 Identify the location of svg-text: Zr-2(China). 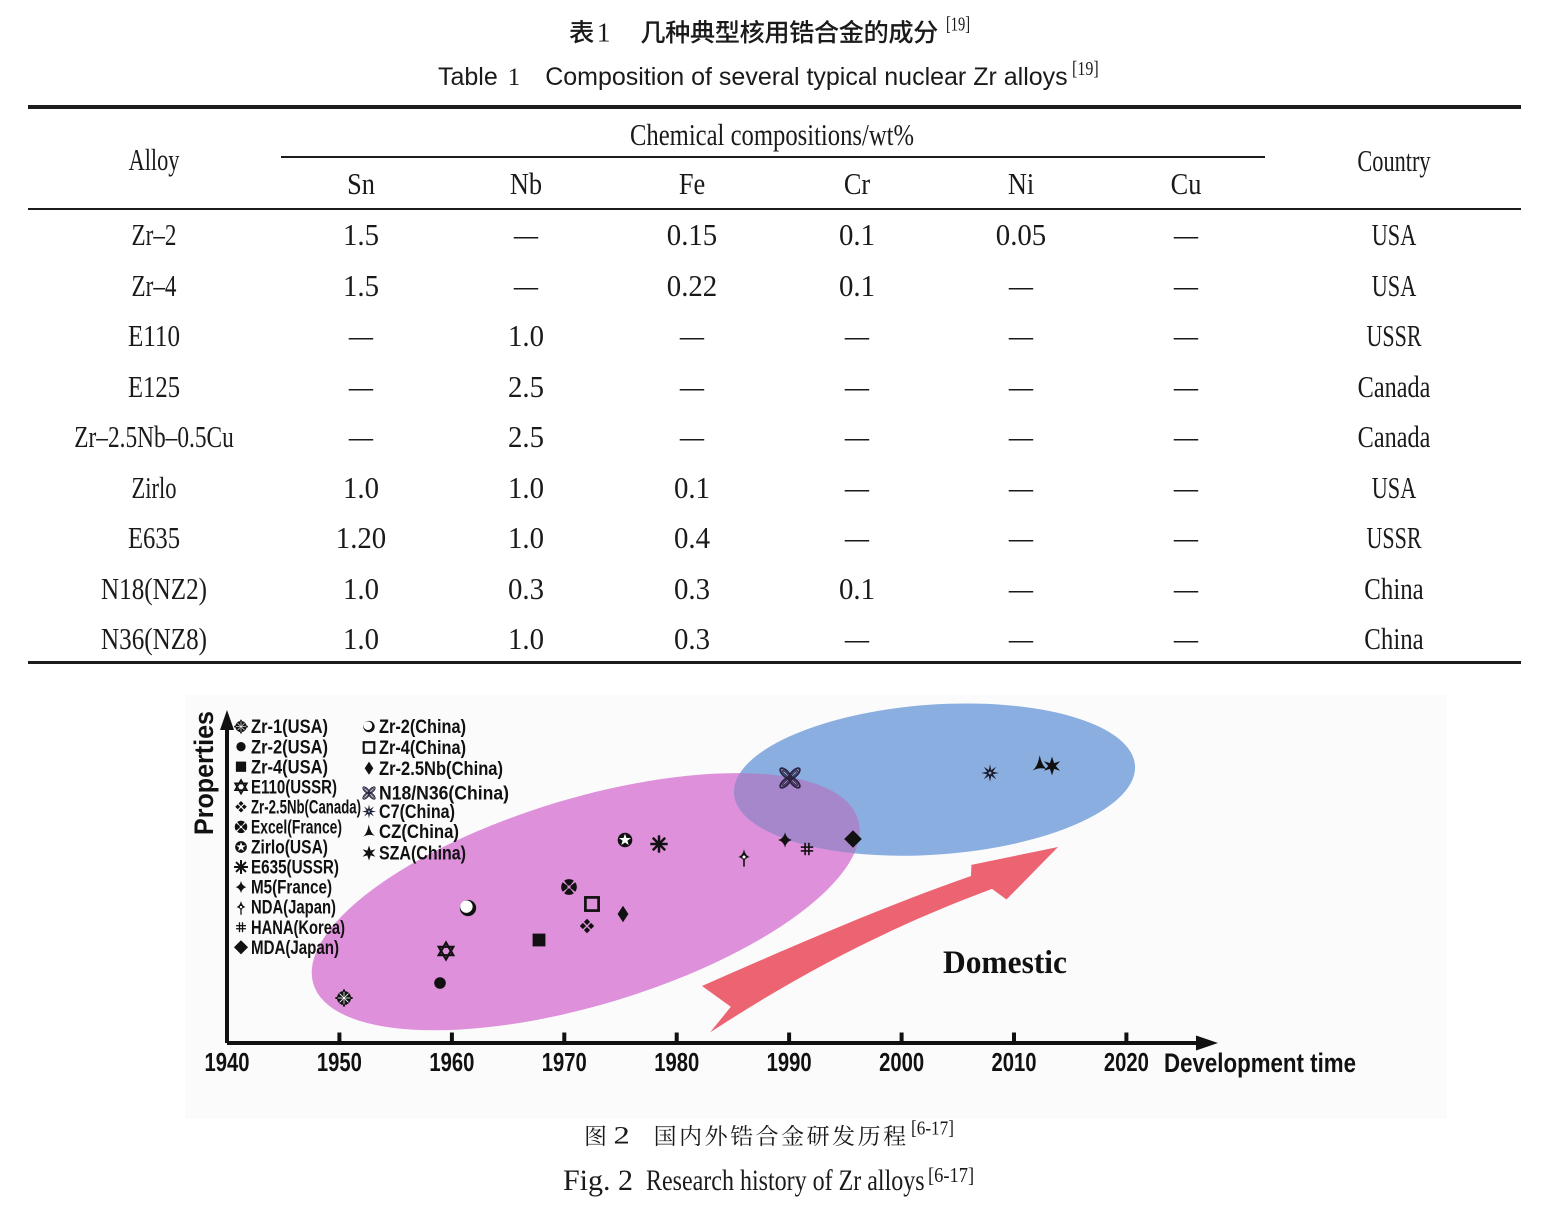
(422, 727).